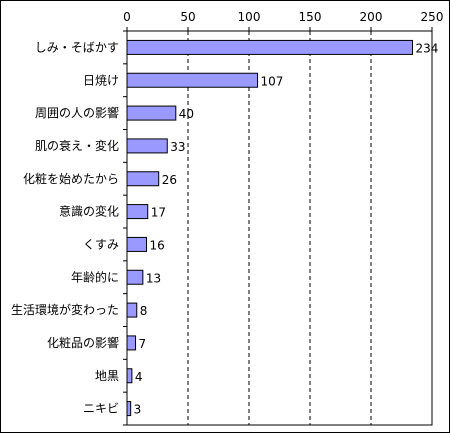 This screenshot has height=437, width=450. What do you see at coordinates (426, 48) in the screenshot?
I see `data-label: 234` at bounding box center [426, 48].